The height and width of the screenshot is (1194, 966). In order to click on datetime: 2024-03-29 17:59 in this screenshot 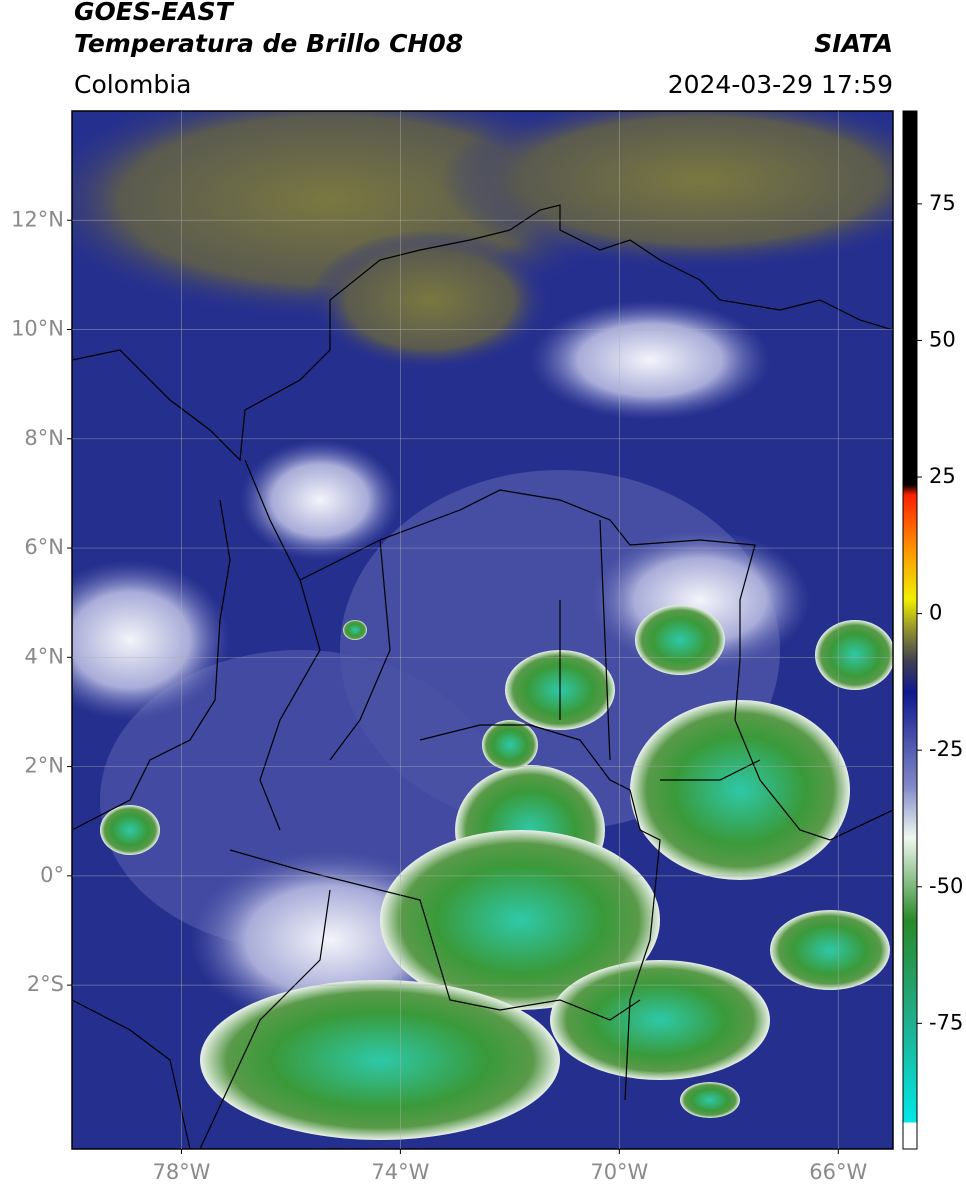, I will do `click(780, 84)`.